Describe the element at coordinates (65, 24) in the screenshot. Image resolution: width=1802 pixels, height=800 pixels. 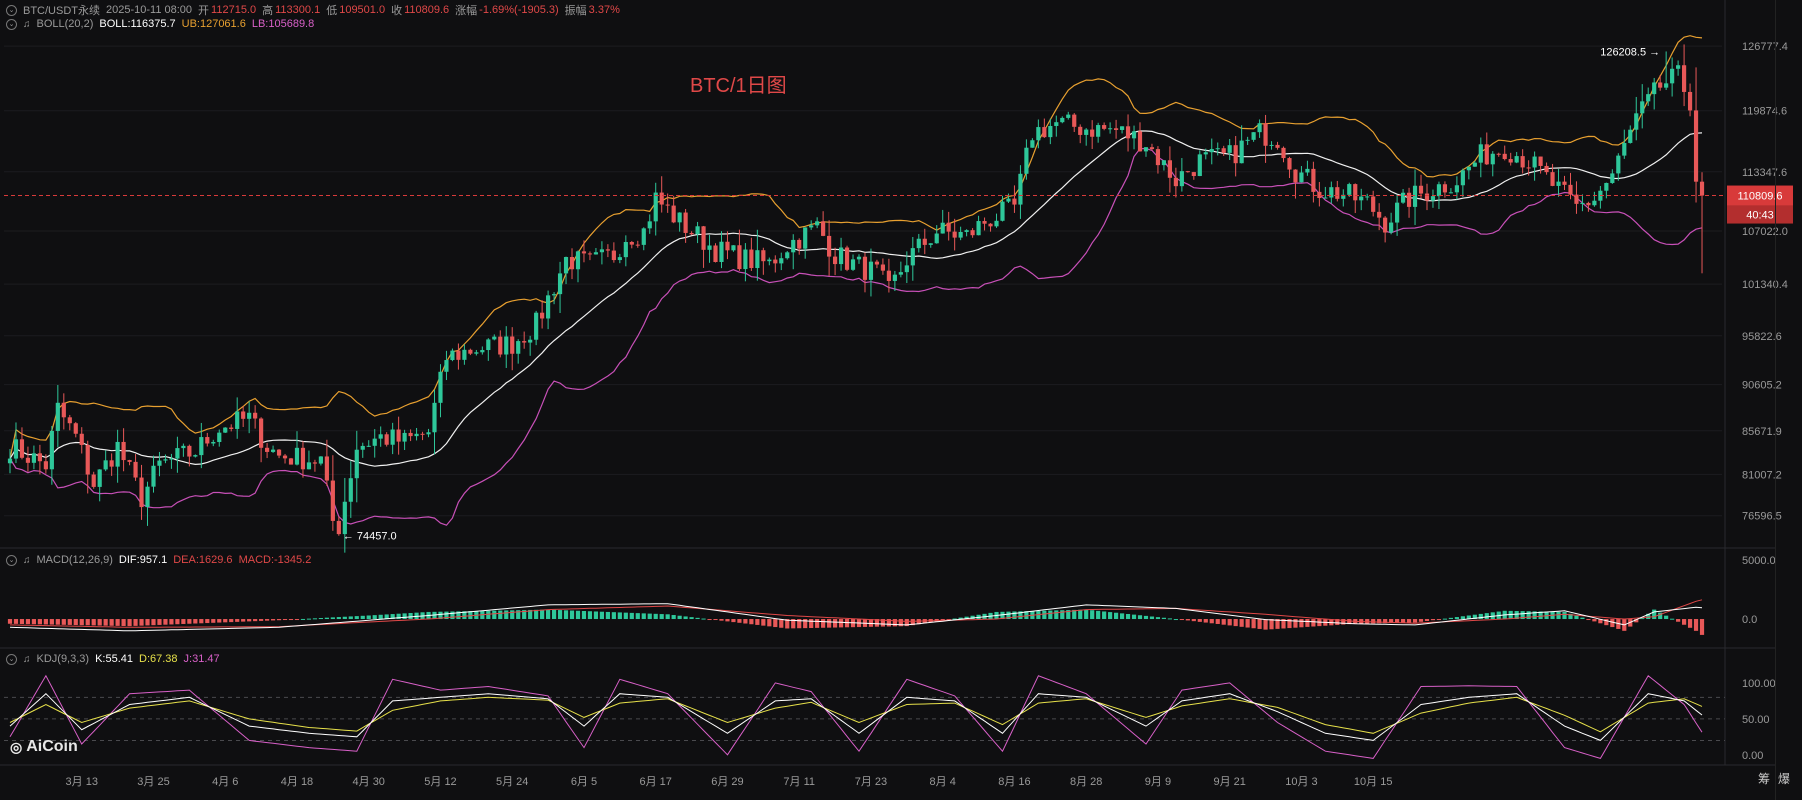
I see `boll-label: BOLL(20,2)` at that location.